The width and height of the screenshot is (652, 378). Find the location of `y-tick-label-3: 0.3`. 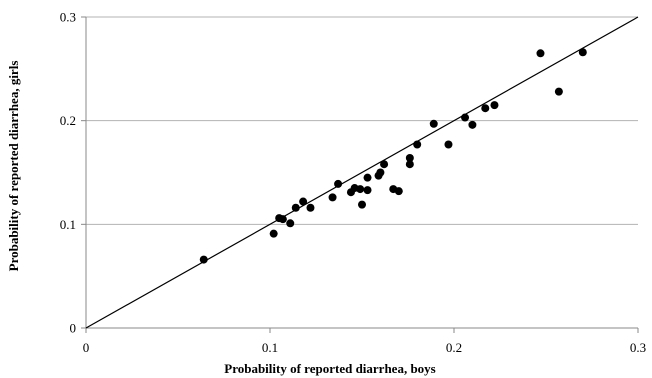

y-tick-label-3: 0.3 is located at coordinates (68, 17).